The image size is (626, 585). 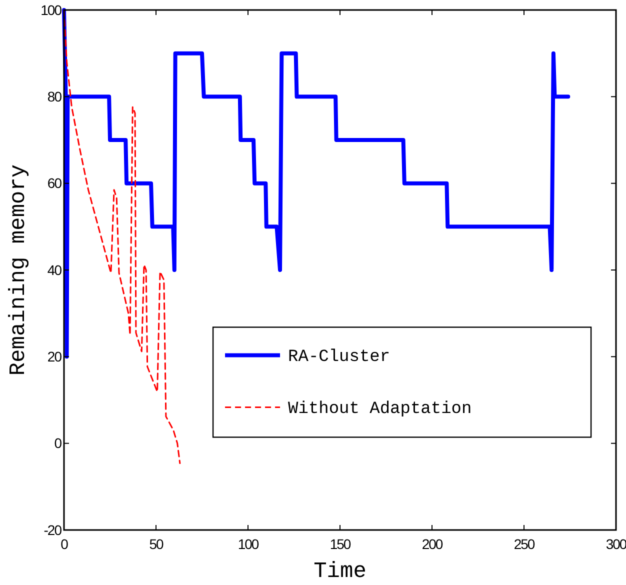 What do you see at coordinates (54, 183) in the screenshot?
I see `y-tick-label: 60` at bounding box center [54, 183].